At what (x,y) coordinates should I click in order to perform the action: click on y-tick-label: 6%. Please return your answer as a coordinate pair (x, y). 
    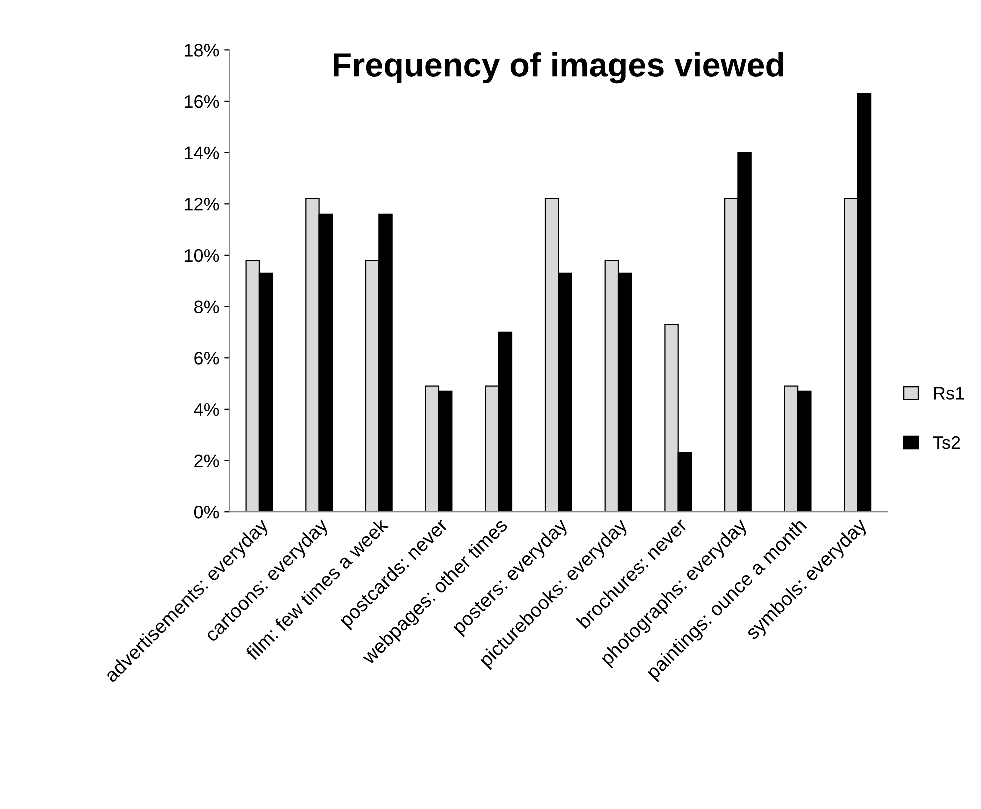
    Looking at the image, I should click on (207, 358).